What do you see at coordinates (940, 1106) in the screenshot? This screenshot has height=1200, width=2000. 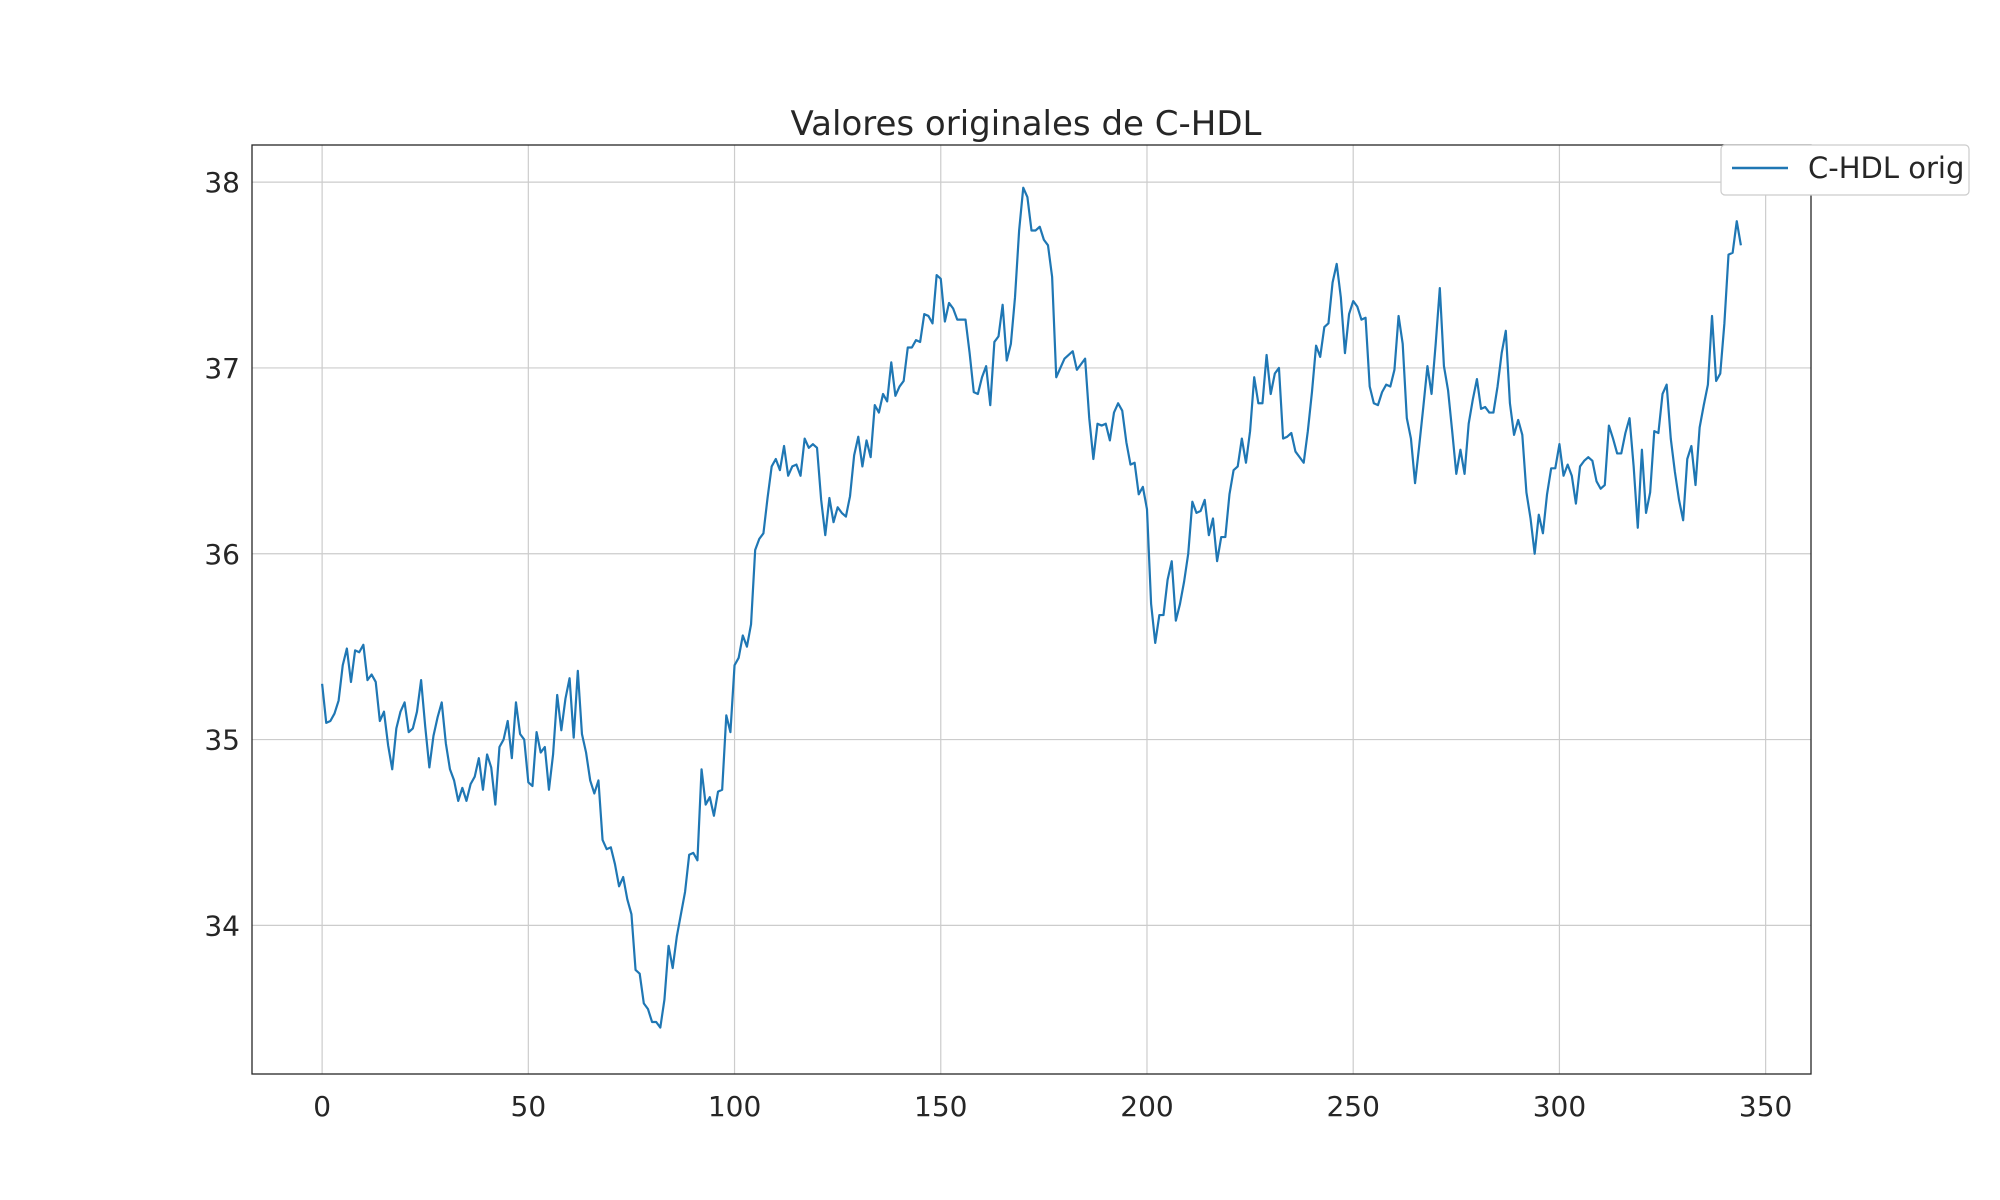 I see `x-tick-label: 150` at bounding box center [940, 1106].